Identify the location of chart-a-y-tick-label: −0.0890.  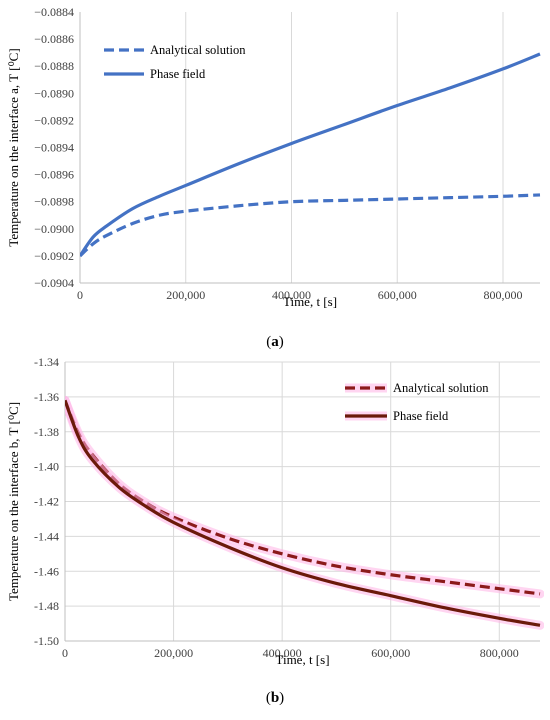
(54, 93).